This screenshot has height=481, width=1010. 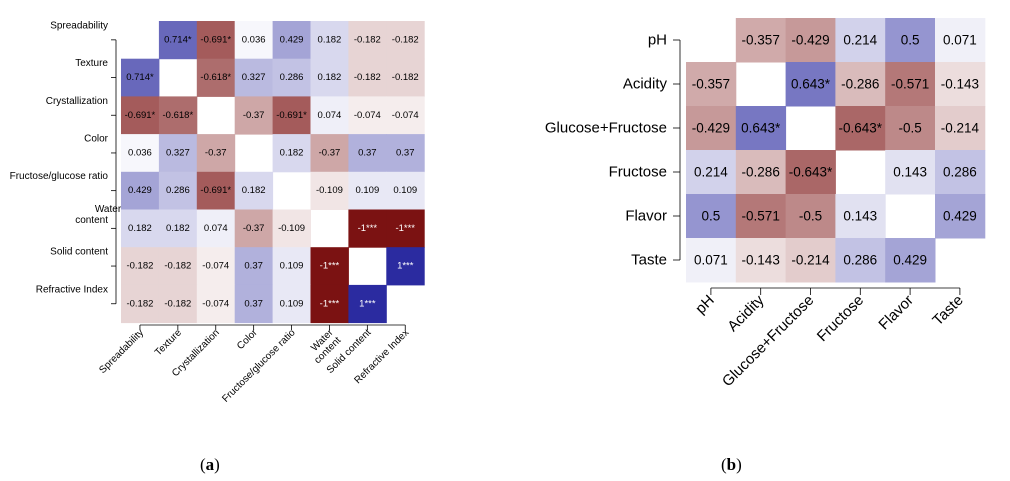 I want to click on heatmap-a-y-label-fructose-glucose-ratio: Fructose/glucose ratio, so click(x=59, y=176).